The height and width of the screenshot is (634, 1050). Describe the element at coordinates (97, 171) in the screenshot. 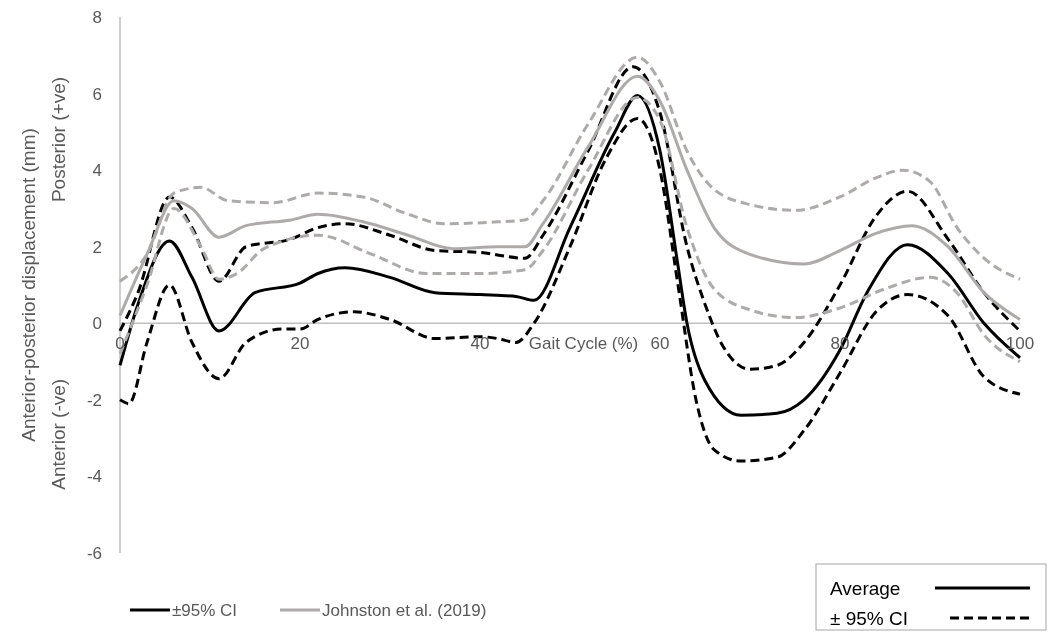

I see `y-tick-label: 4` at that location.